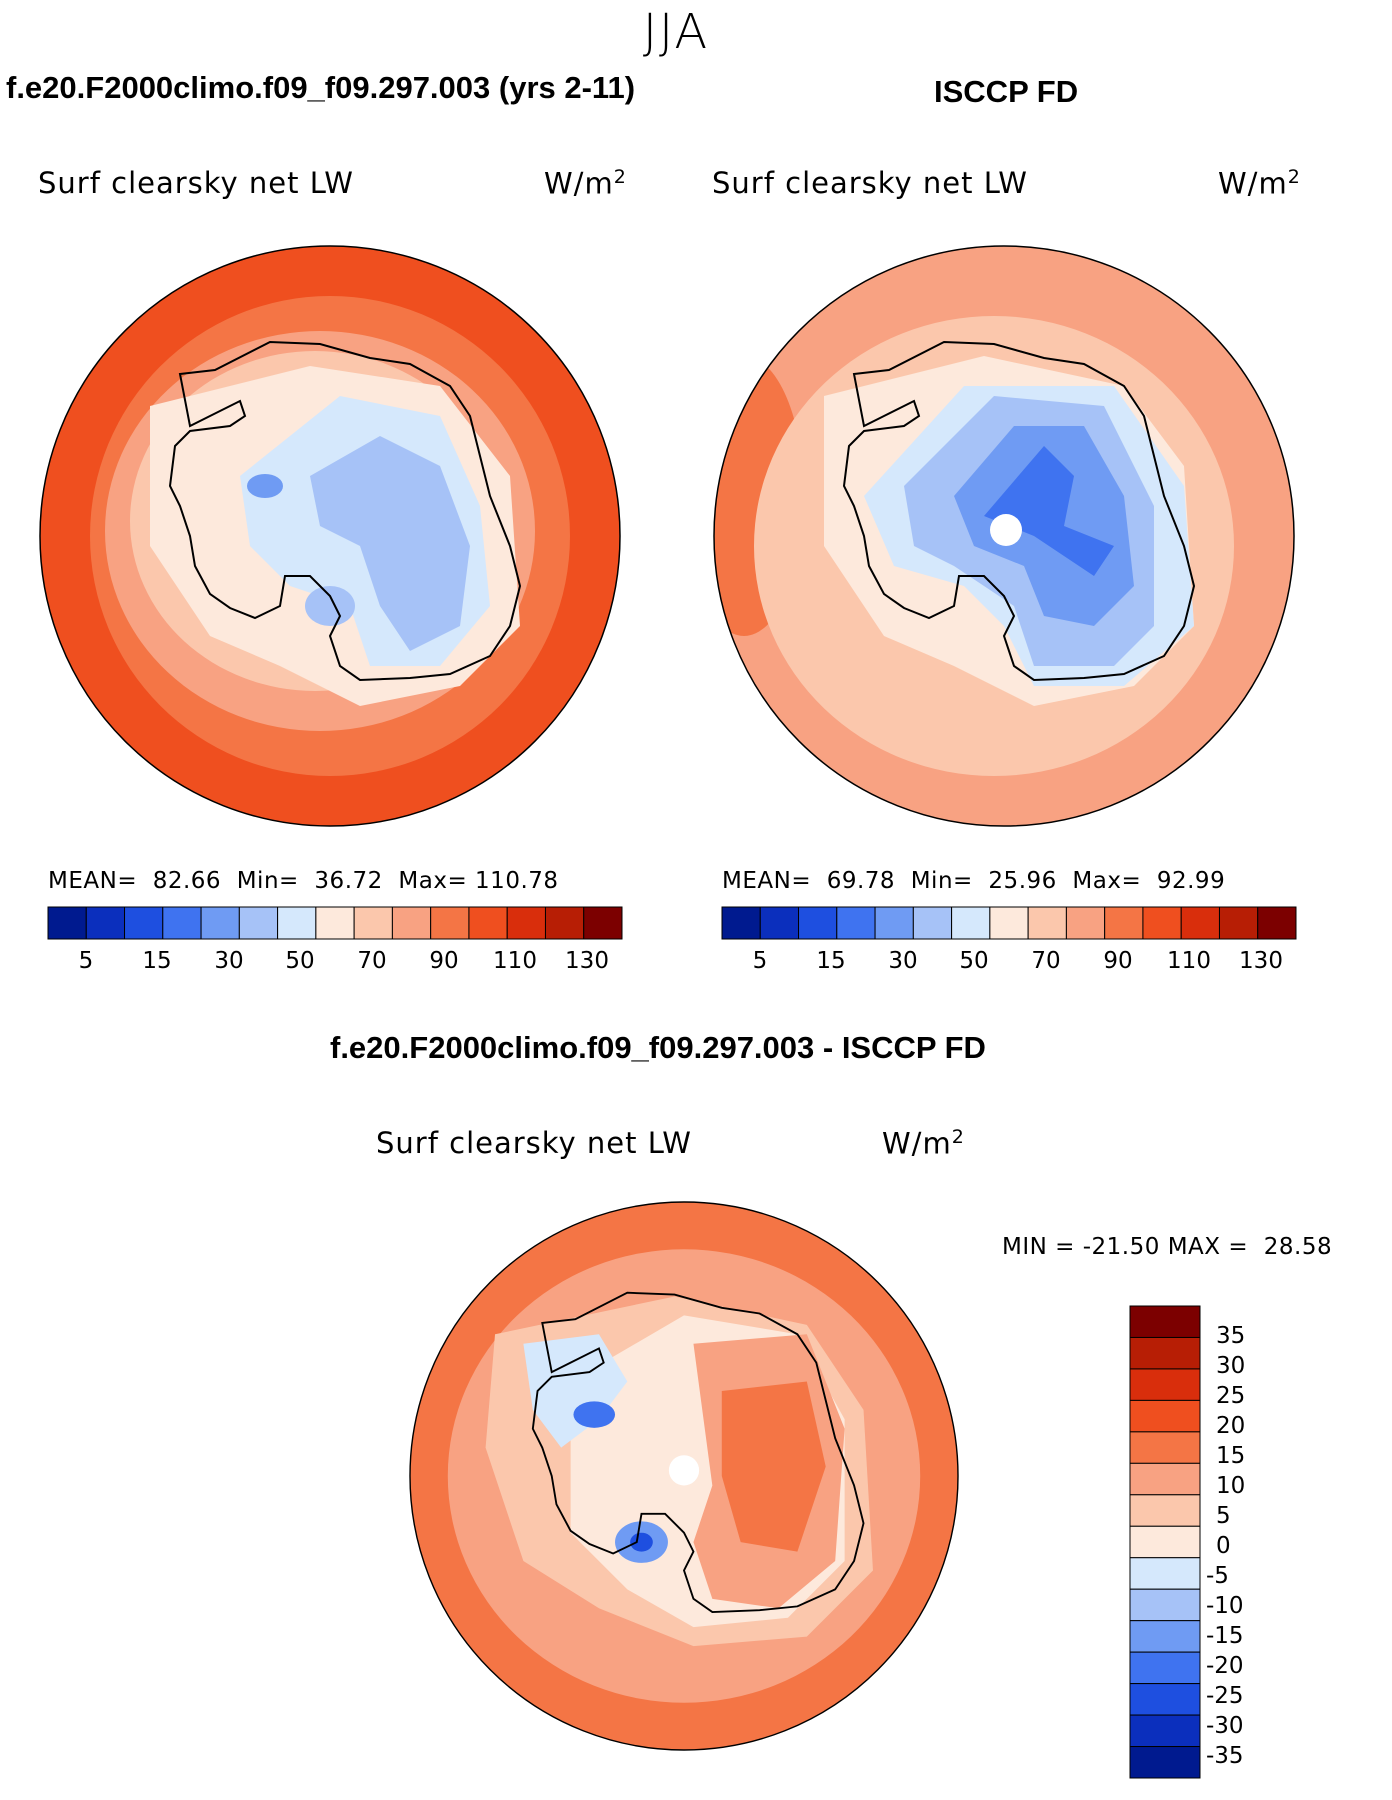 This screenshot has width=1392, height=1800. What do you see at coordinates (773, 1466) in the screenshot?
I see `diff-field-core-warm` at bounding box center [773, 1466].